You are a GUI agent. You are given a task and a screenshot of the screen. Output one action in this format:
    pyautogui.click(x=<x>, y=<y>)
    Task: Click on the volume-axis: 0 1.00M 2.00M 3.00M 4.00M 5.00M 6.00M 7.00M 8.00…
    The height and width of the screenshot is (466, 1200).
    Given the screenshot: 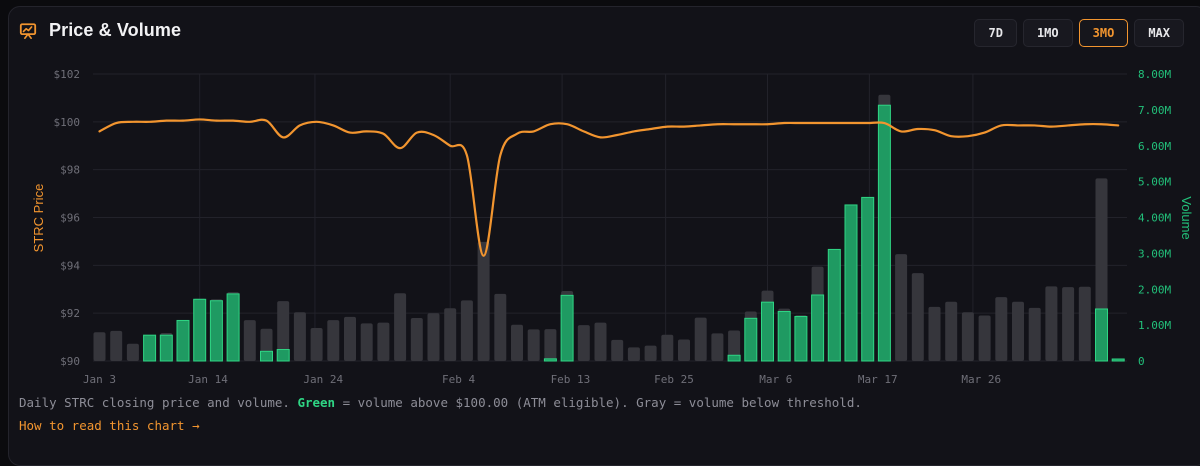 What is the action you would take?
    pyautogui.click(x=1154, y=218)
    